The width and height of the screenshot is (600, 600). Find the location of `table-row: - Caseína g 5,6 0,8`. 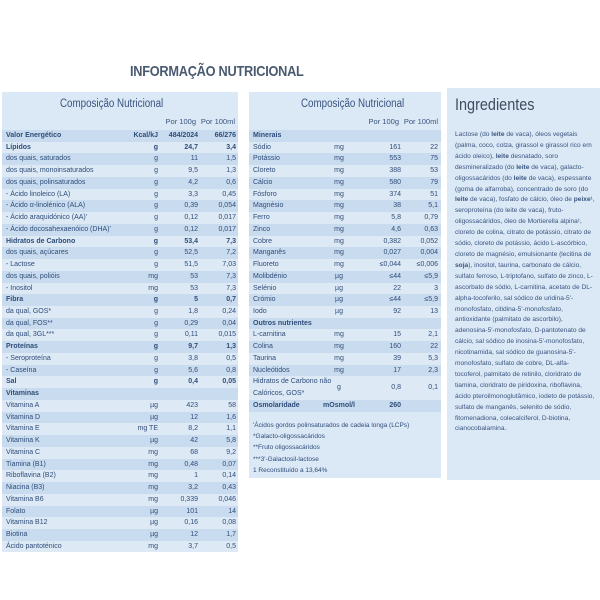

table-row: - Caseína g 5,6 0,8 is located at coordinates (120, 370).